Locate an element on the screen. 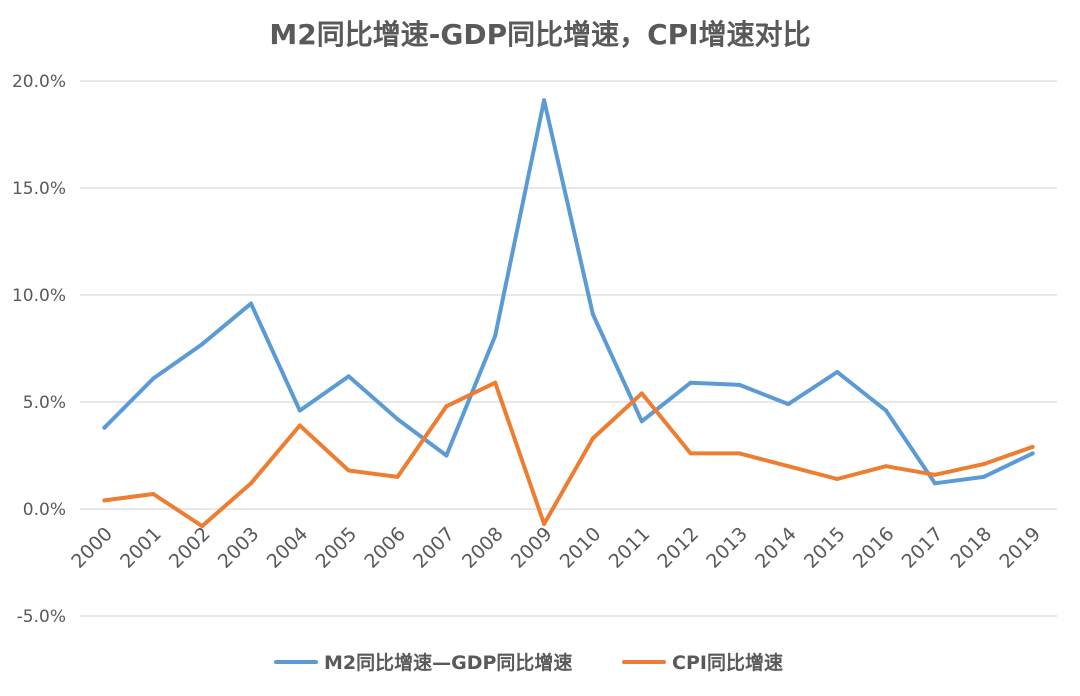 This screenshot has width=1080, height=696. x-tick-label: 2016 is located at coordinates (874, 548).